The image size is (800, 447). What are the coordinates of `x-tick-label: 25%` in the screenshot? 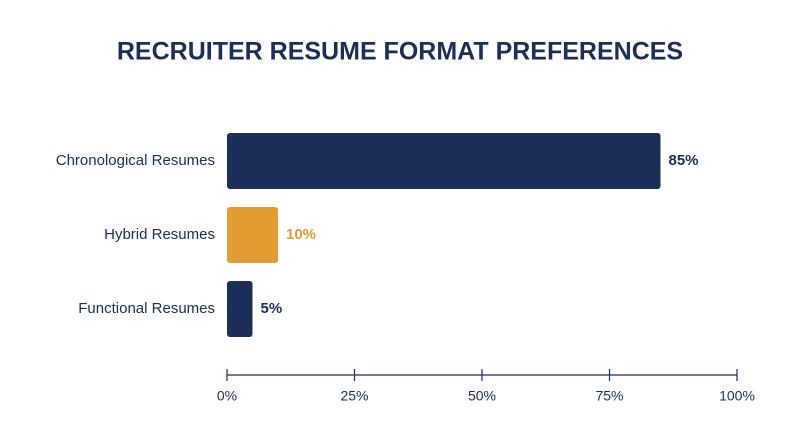 It's located at (354, 396).